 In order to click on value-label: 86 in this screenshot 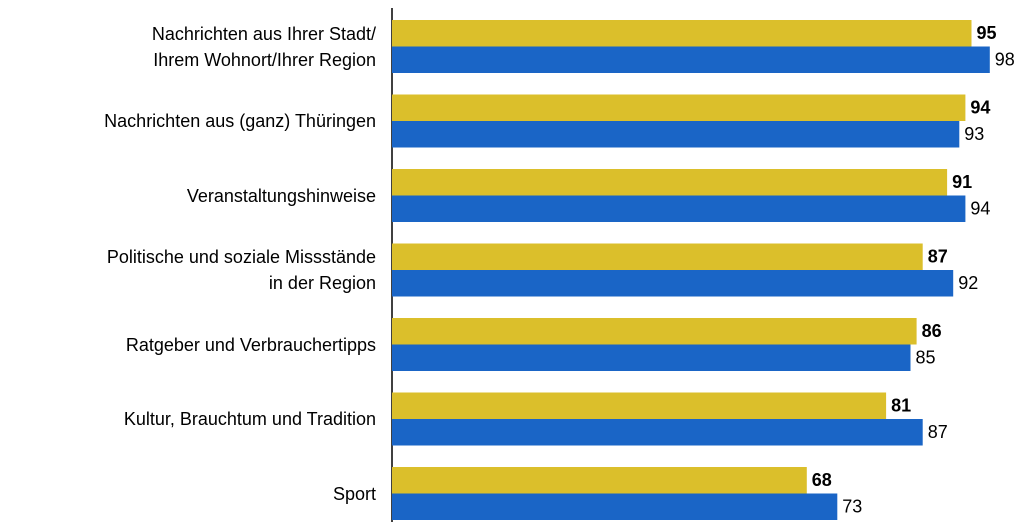, I will do `click(932, 331)`.